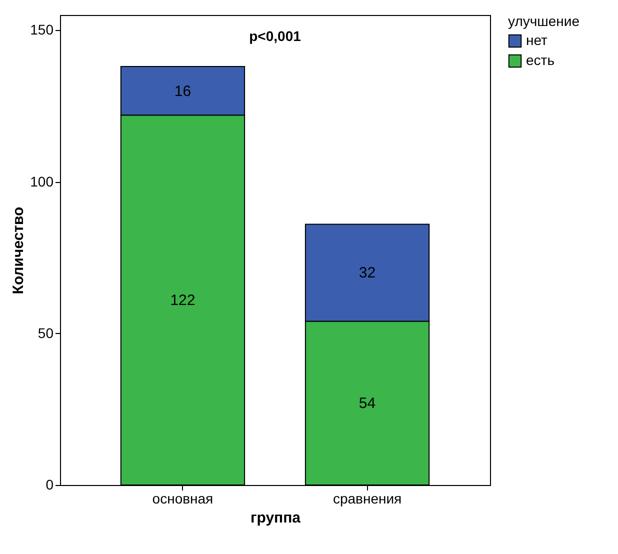 This screenshot has width=618, height=554. I want to click on legend-label: нет, so click(537, 40).